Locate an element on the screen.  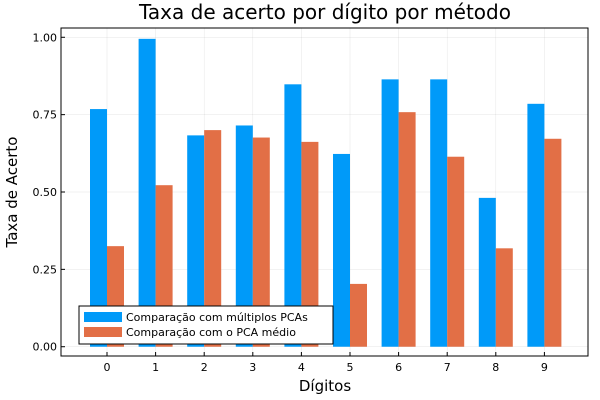
x-tick-label-0: 0 is located at coordinates (107, 367).